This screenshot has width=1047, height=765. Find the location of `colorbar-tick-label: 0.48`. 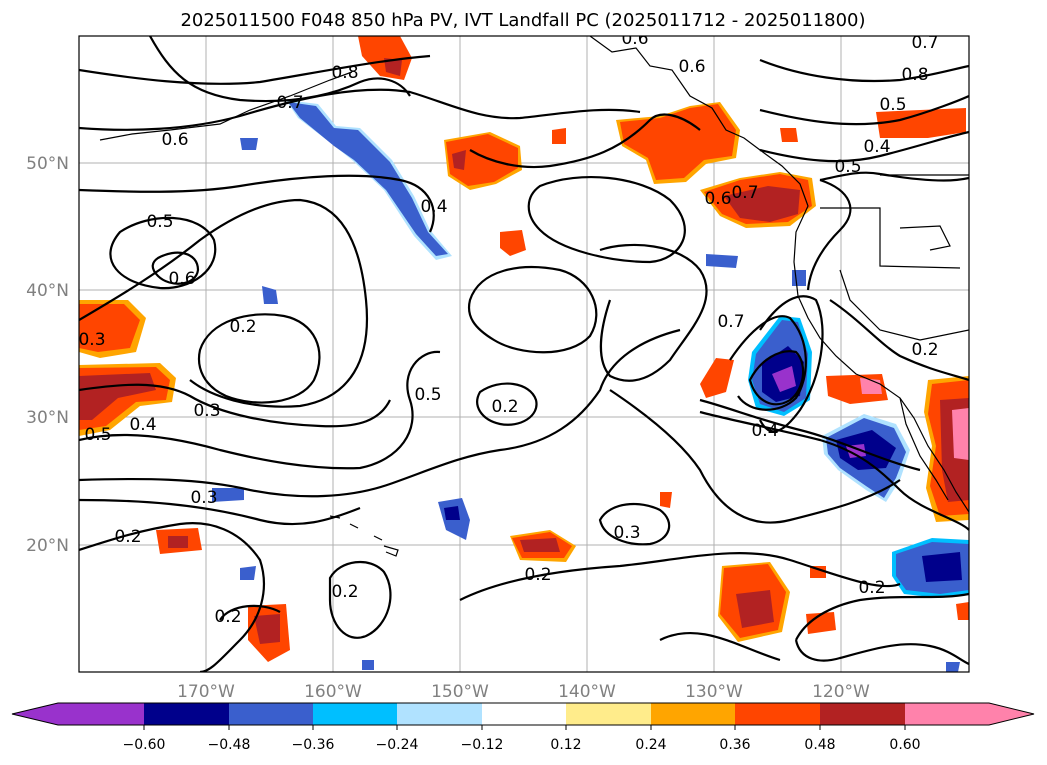

colorbar-tick-label: 0.48 is located at coordinates (819, 745).